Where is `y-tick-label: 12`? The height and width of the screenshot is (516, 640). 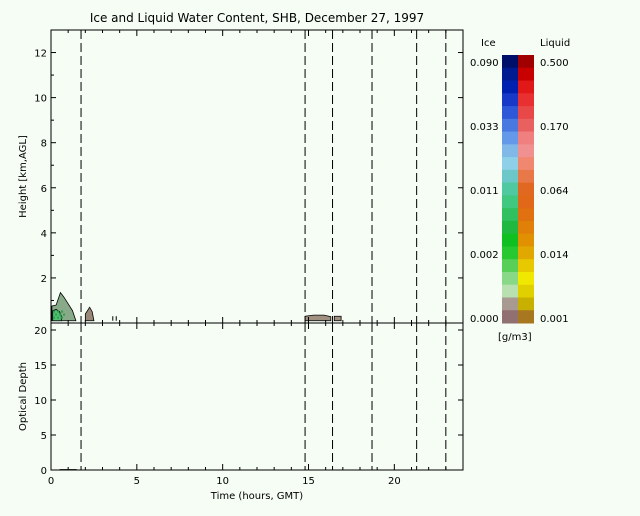
y-tick-label: 12 is located at coordinates (40, 54).